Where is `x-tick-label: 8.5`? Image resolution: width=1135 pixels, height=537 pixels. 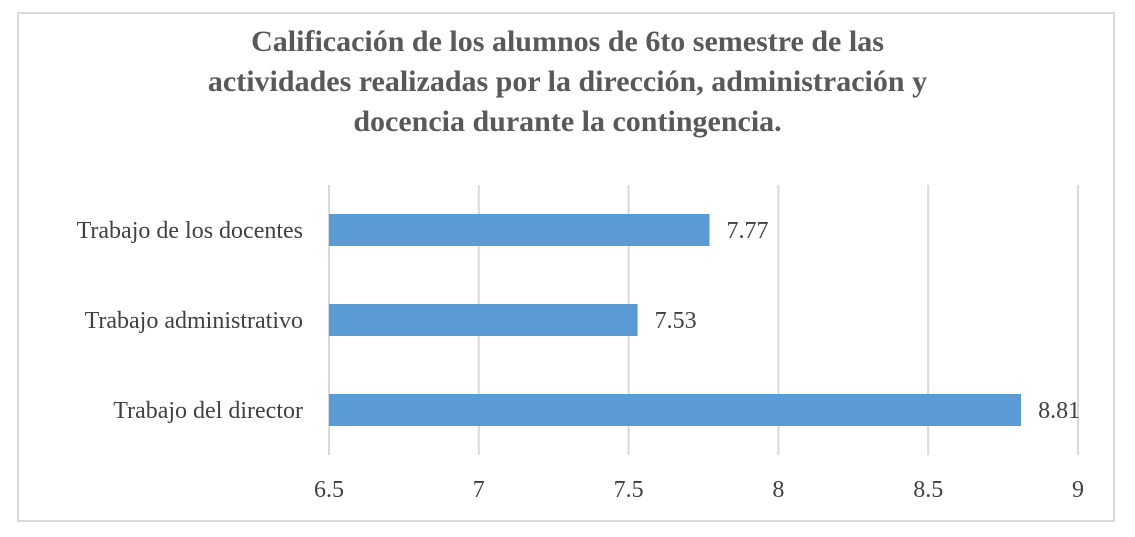 x-tick-label: 8.5 is located at coordinates (928, 490).